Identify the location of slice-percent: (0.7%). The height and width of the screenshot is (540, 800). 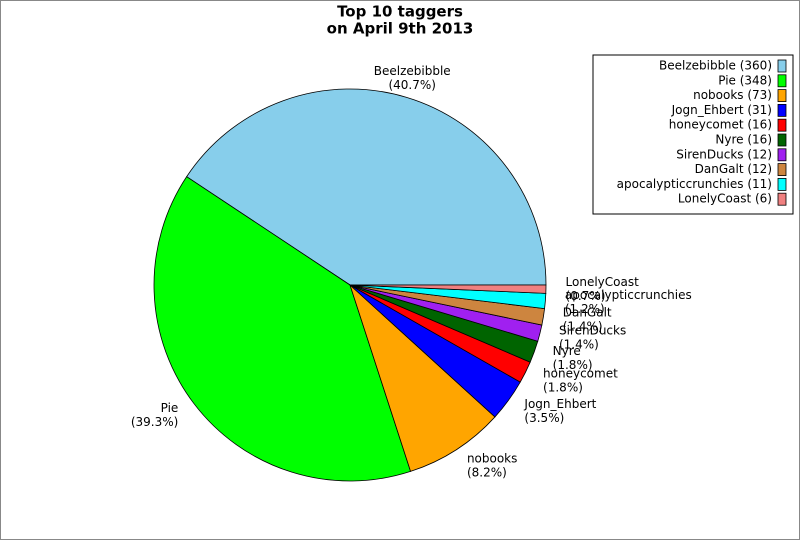
(586, 296).